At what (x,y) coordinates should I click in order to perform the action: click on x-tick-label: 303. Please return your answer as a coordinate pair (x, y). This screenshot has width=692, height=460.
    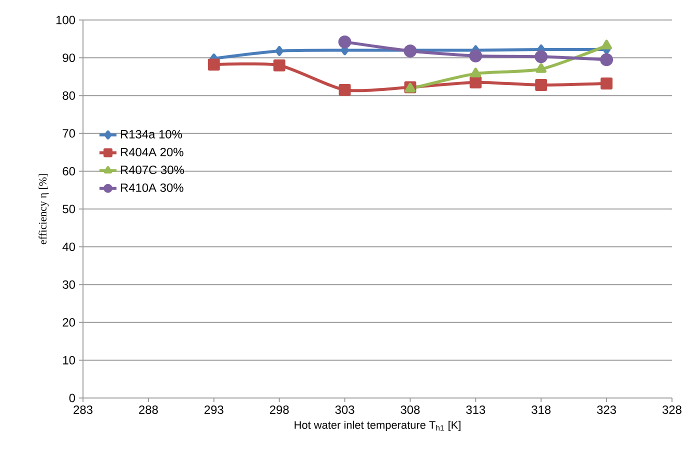
    Looking at the image, I should click on (344, 410).